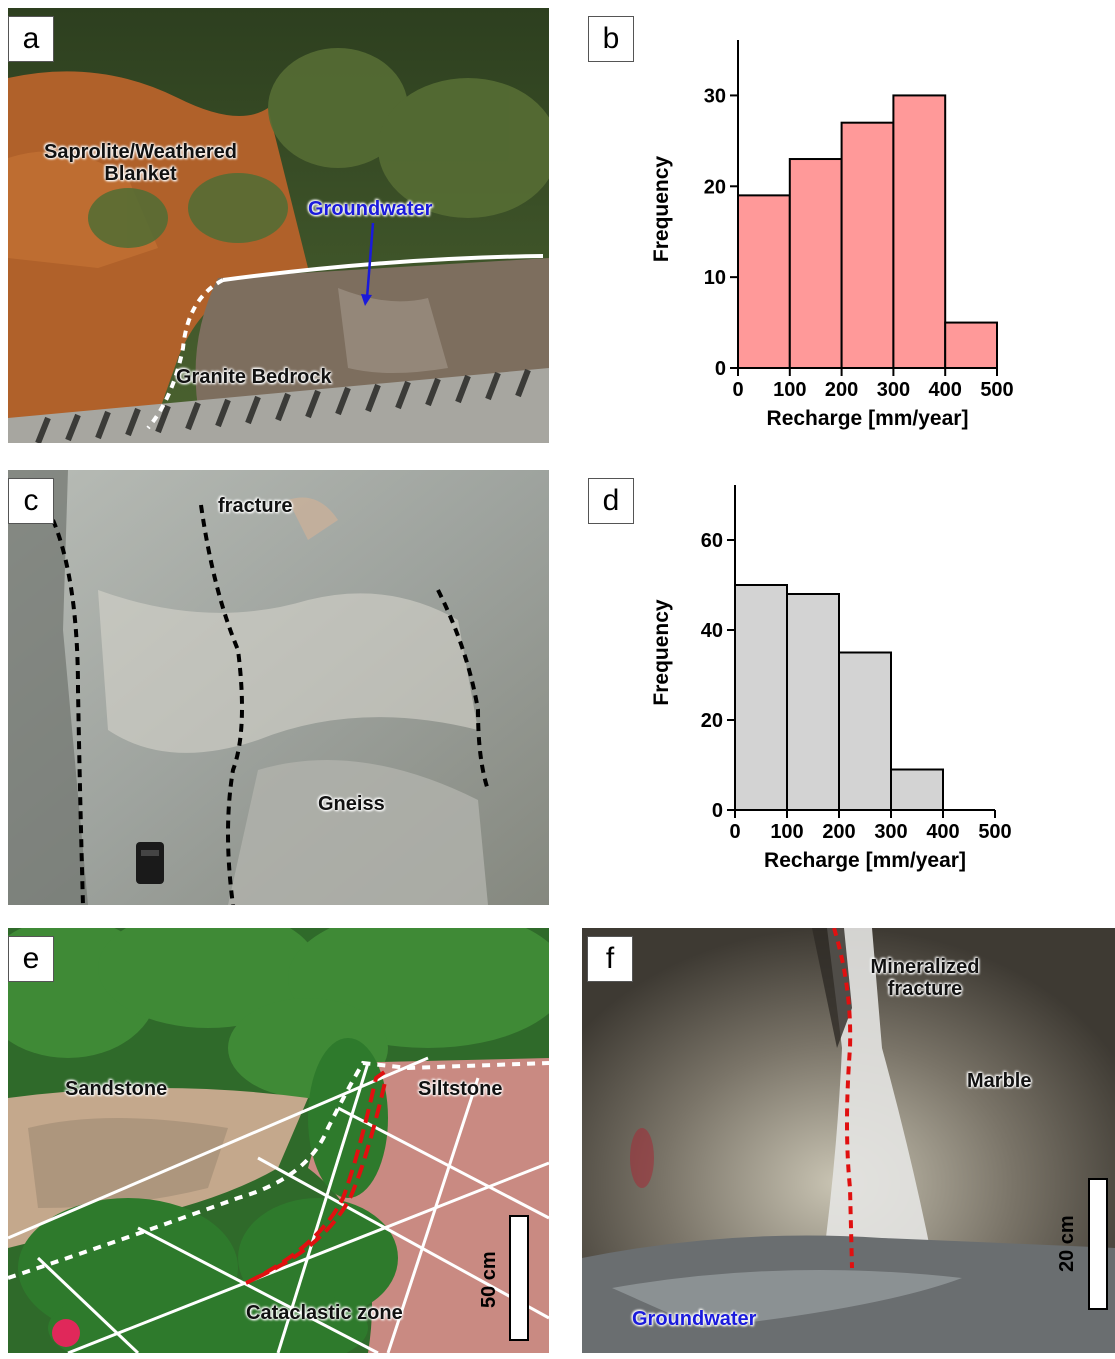 Image resolution: width=1115 pixels, height=1359 pixels. Describe the element at coordinates (370, 260) in the screenshot. I see `groundwater-arrow` at that location.